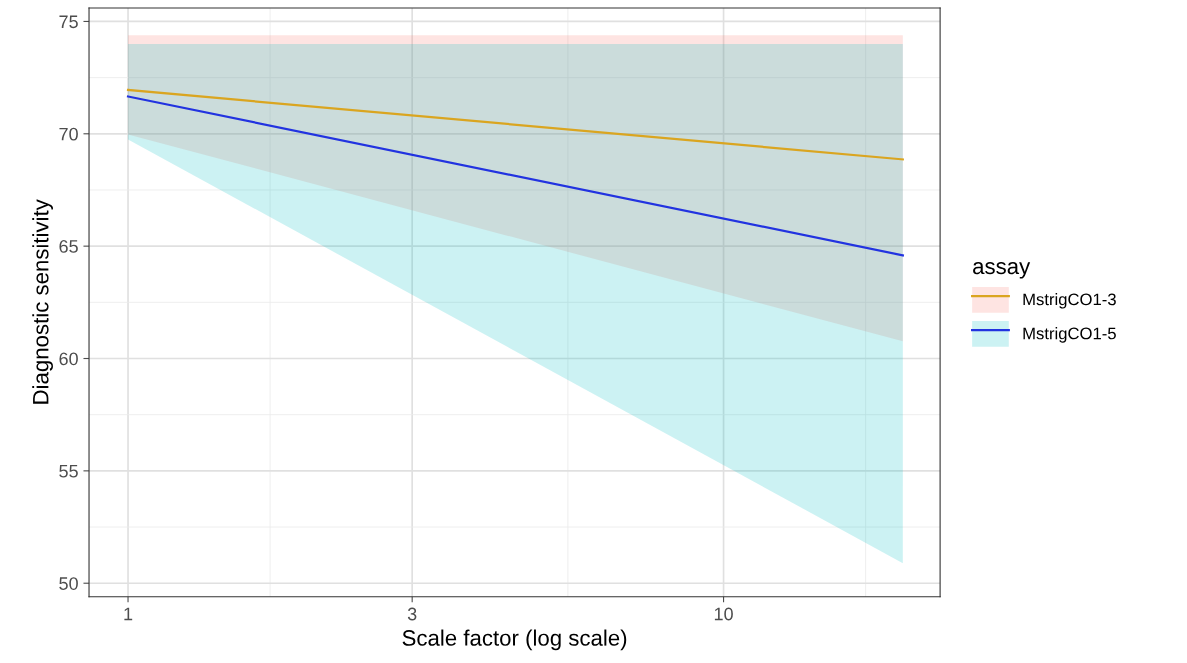 The width and height of the screenshot is (1187, 663). What do you see at coordinates (68, 246) in the screenshot?
I see `y-tick-label: 65` at bounding box center [68, 246].